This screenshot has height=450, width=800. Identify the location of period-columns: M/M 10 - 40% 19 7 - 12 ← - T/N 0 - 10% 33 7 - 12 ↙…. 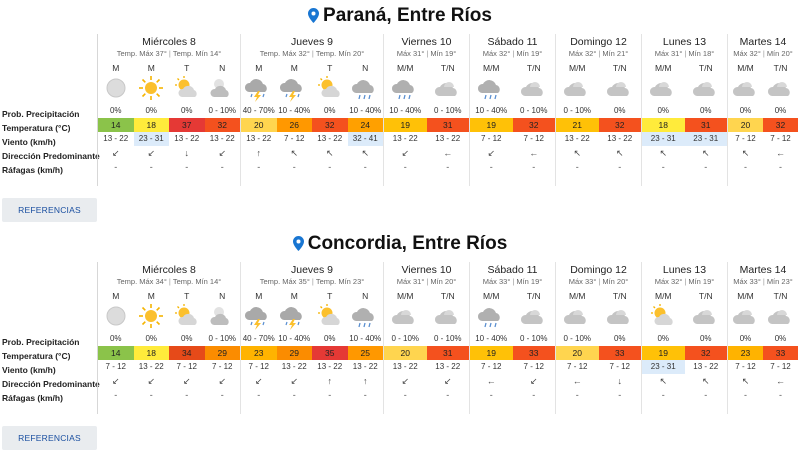
(512, 344).